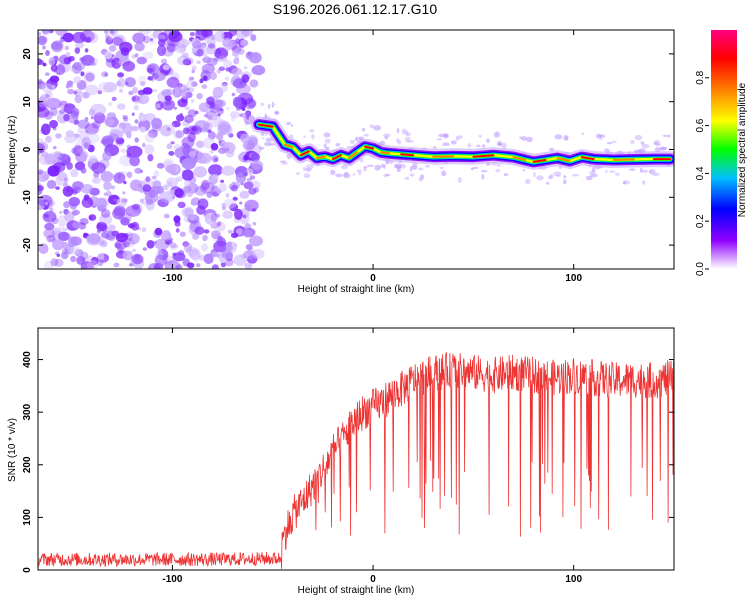 The width and height of the screenshot is (750, 600). Describe the element at coordinates (573, 579) in the screenshot. I see `x-tick-label: 100` at that location.